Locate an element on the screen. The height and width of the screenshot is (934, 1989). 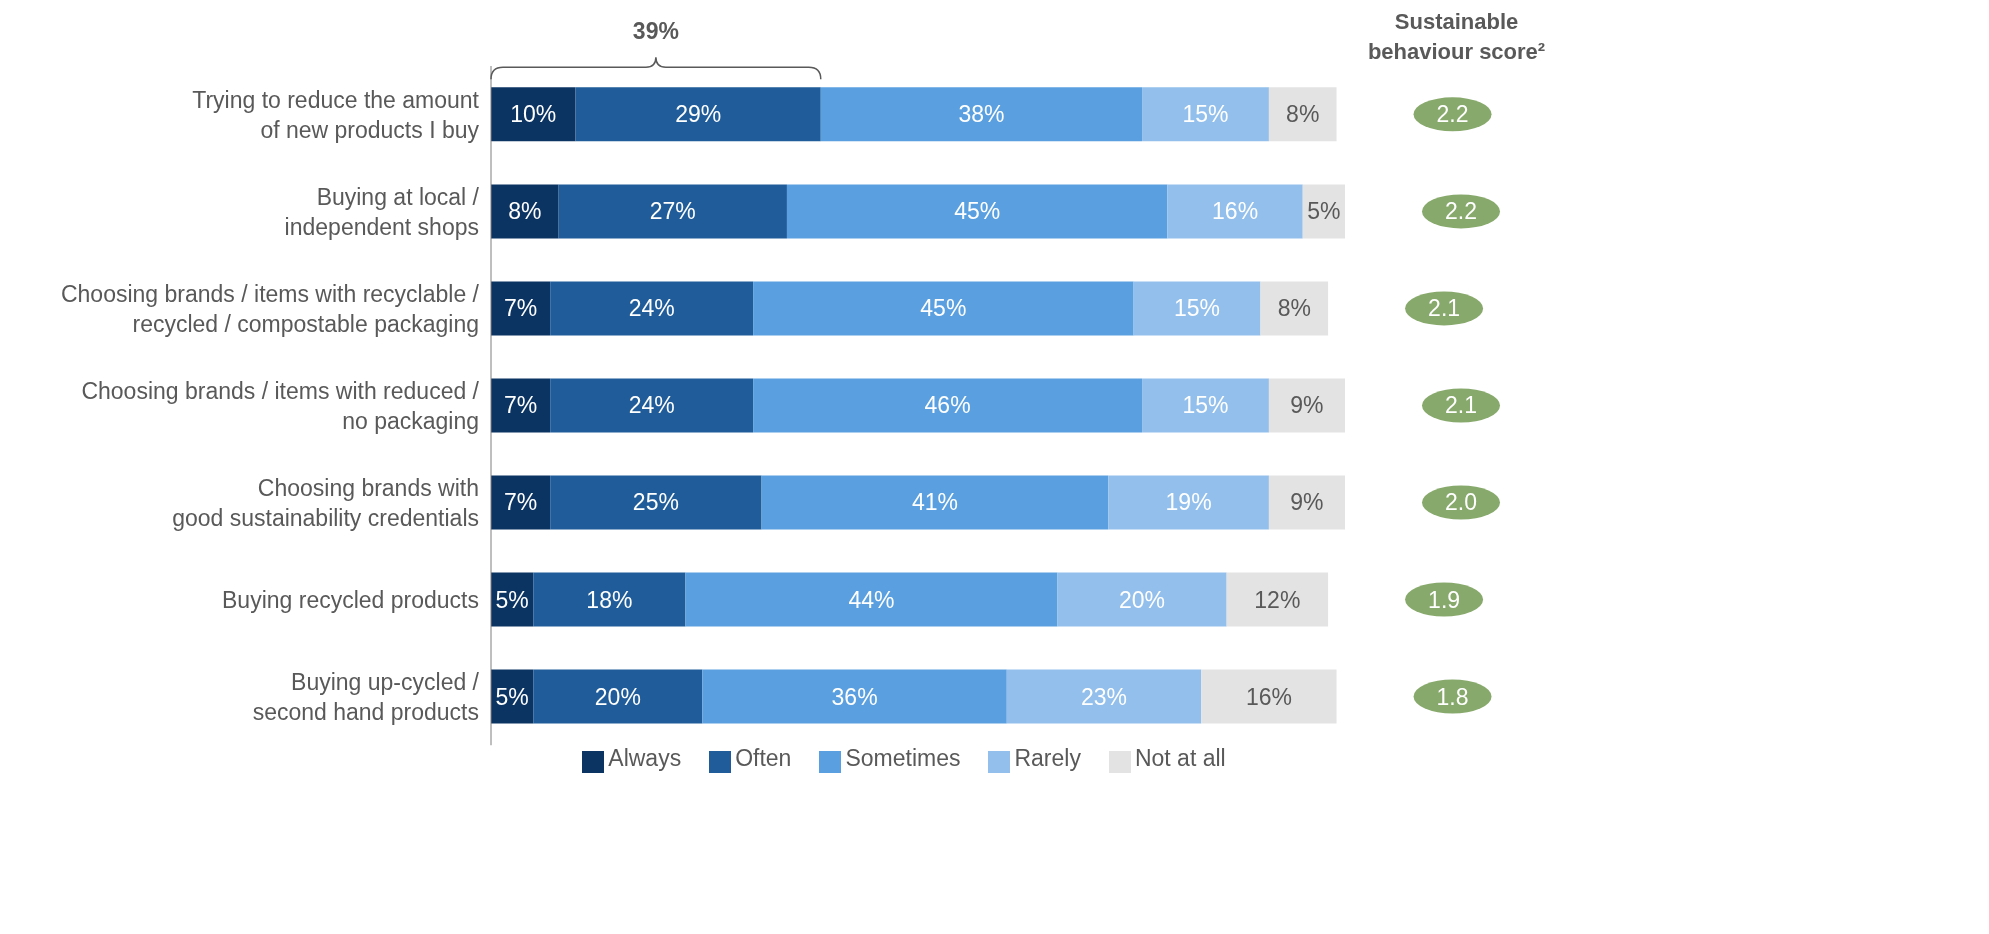
legend-label: Always is located at coordinates (645, 758).